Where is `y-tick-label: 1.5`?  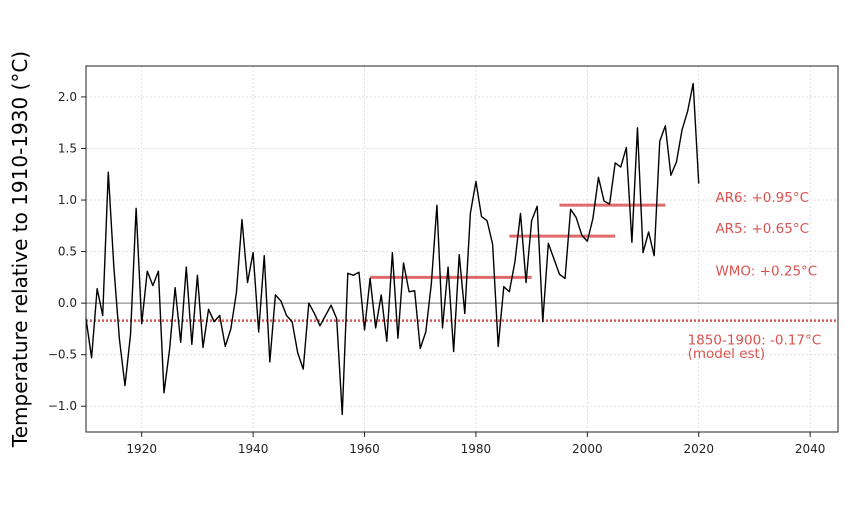
y-tick-label: 1.5 is located at coordinates (67, 148).